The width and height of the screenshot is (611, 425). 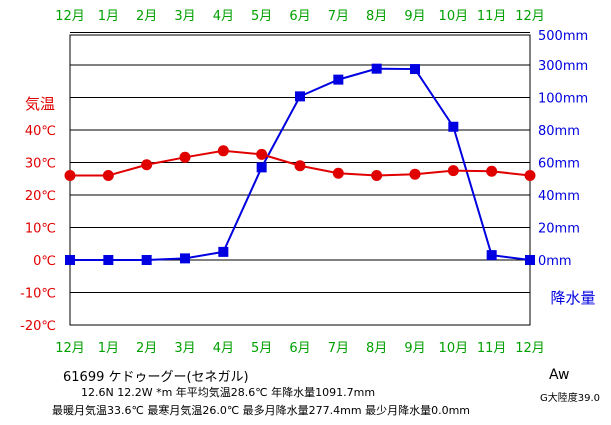 I want to click on precip-tick-label: 0mm, so click(x=555, y=261).